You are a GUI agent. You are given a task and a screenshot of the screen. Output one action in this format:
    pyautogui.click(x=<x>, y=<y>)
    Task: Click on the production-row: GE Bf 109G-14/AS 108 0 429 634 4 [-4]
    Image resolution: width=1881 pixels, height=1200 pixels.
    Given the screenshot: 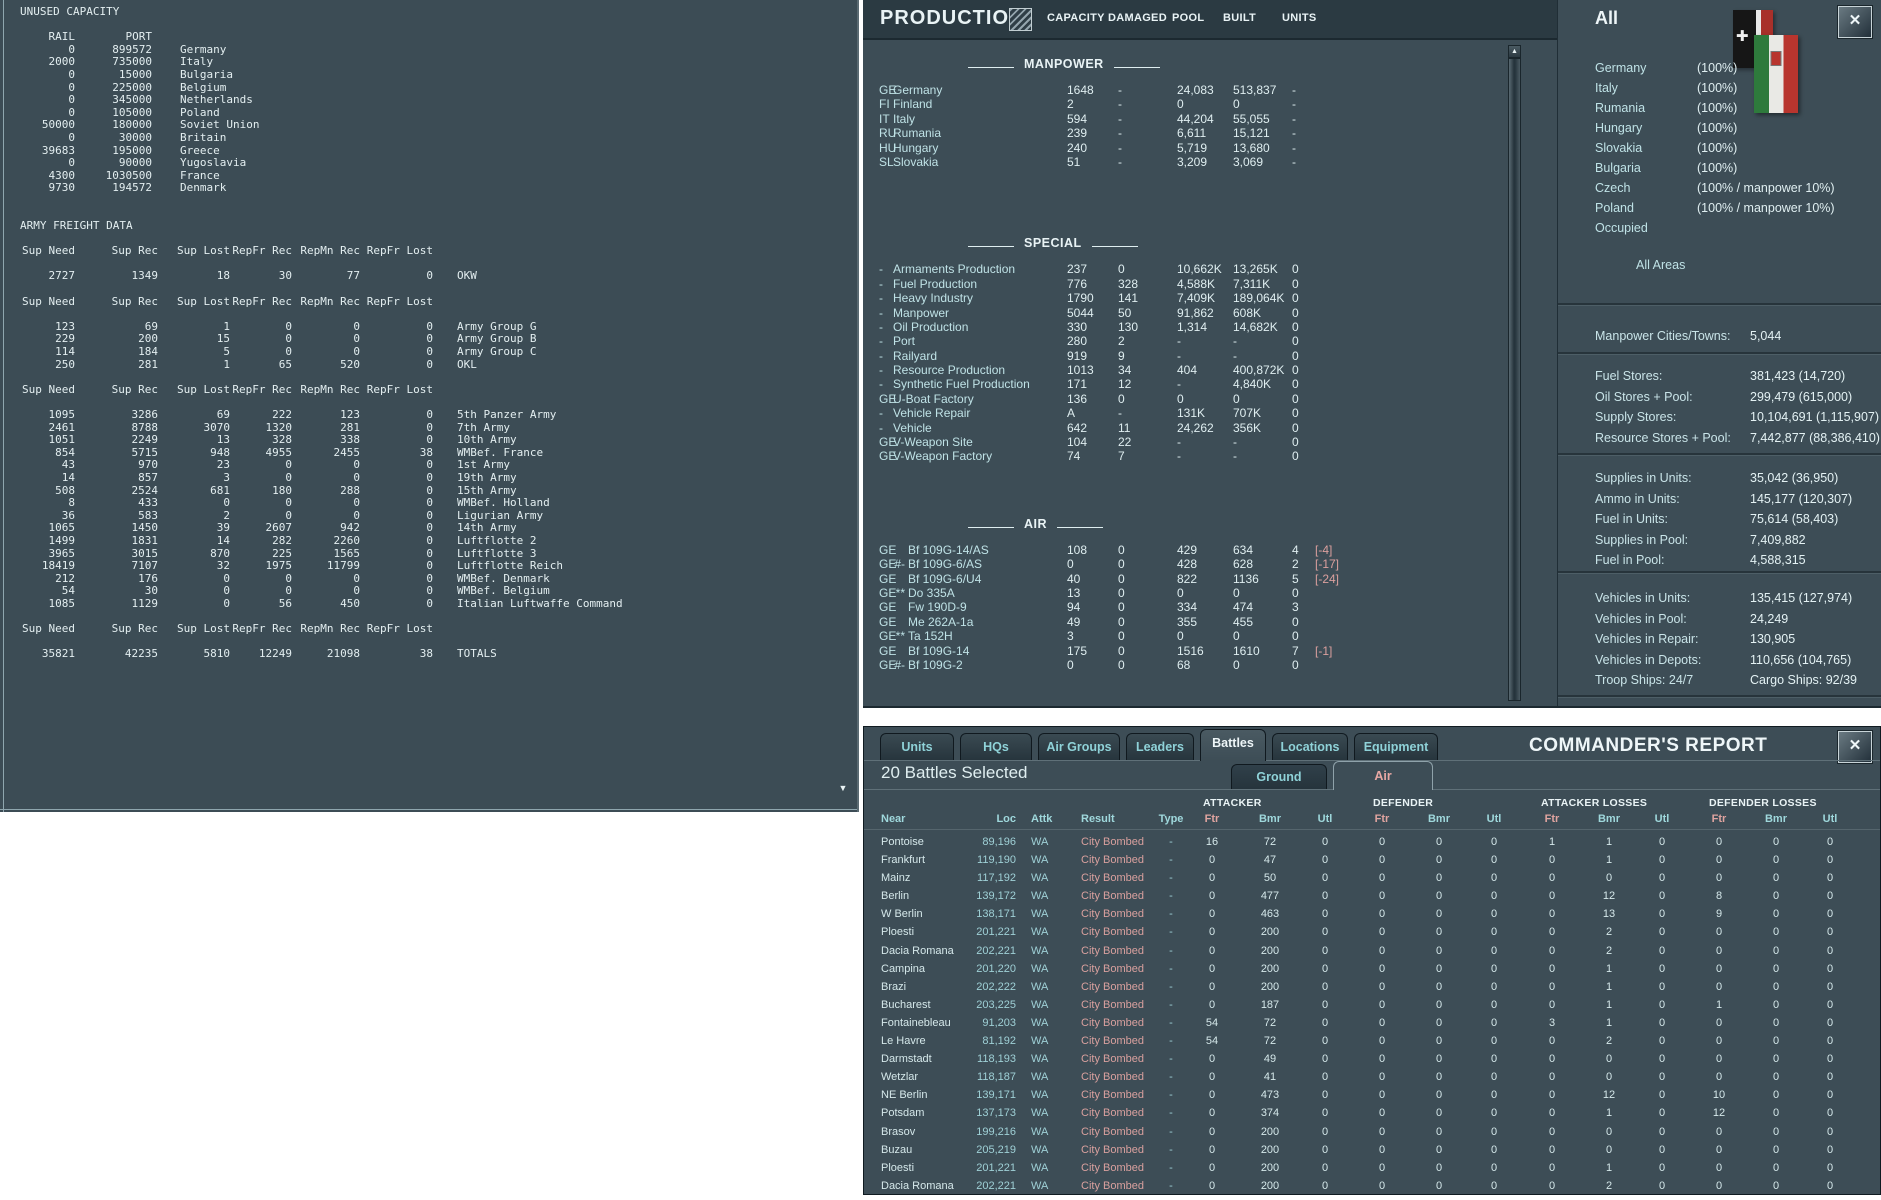 What is the action you would take?
    pyautogui.click(x=1210, y=550)
    